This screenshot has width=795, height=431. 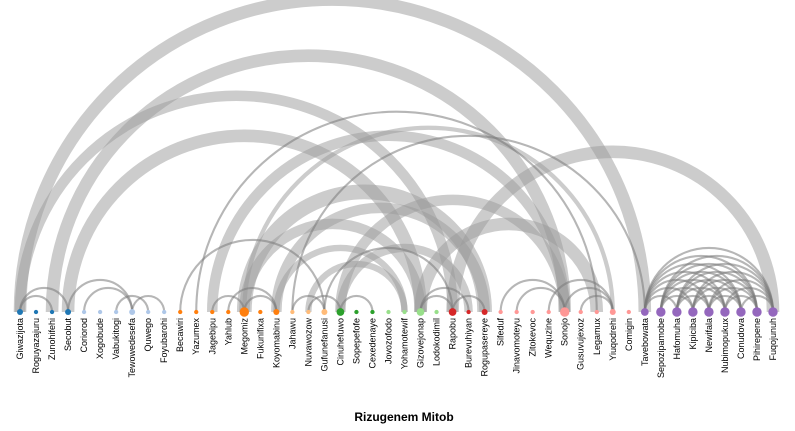 I want to click on node-label: Jagebipu, so click(x=212, y=336).